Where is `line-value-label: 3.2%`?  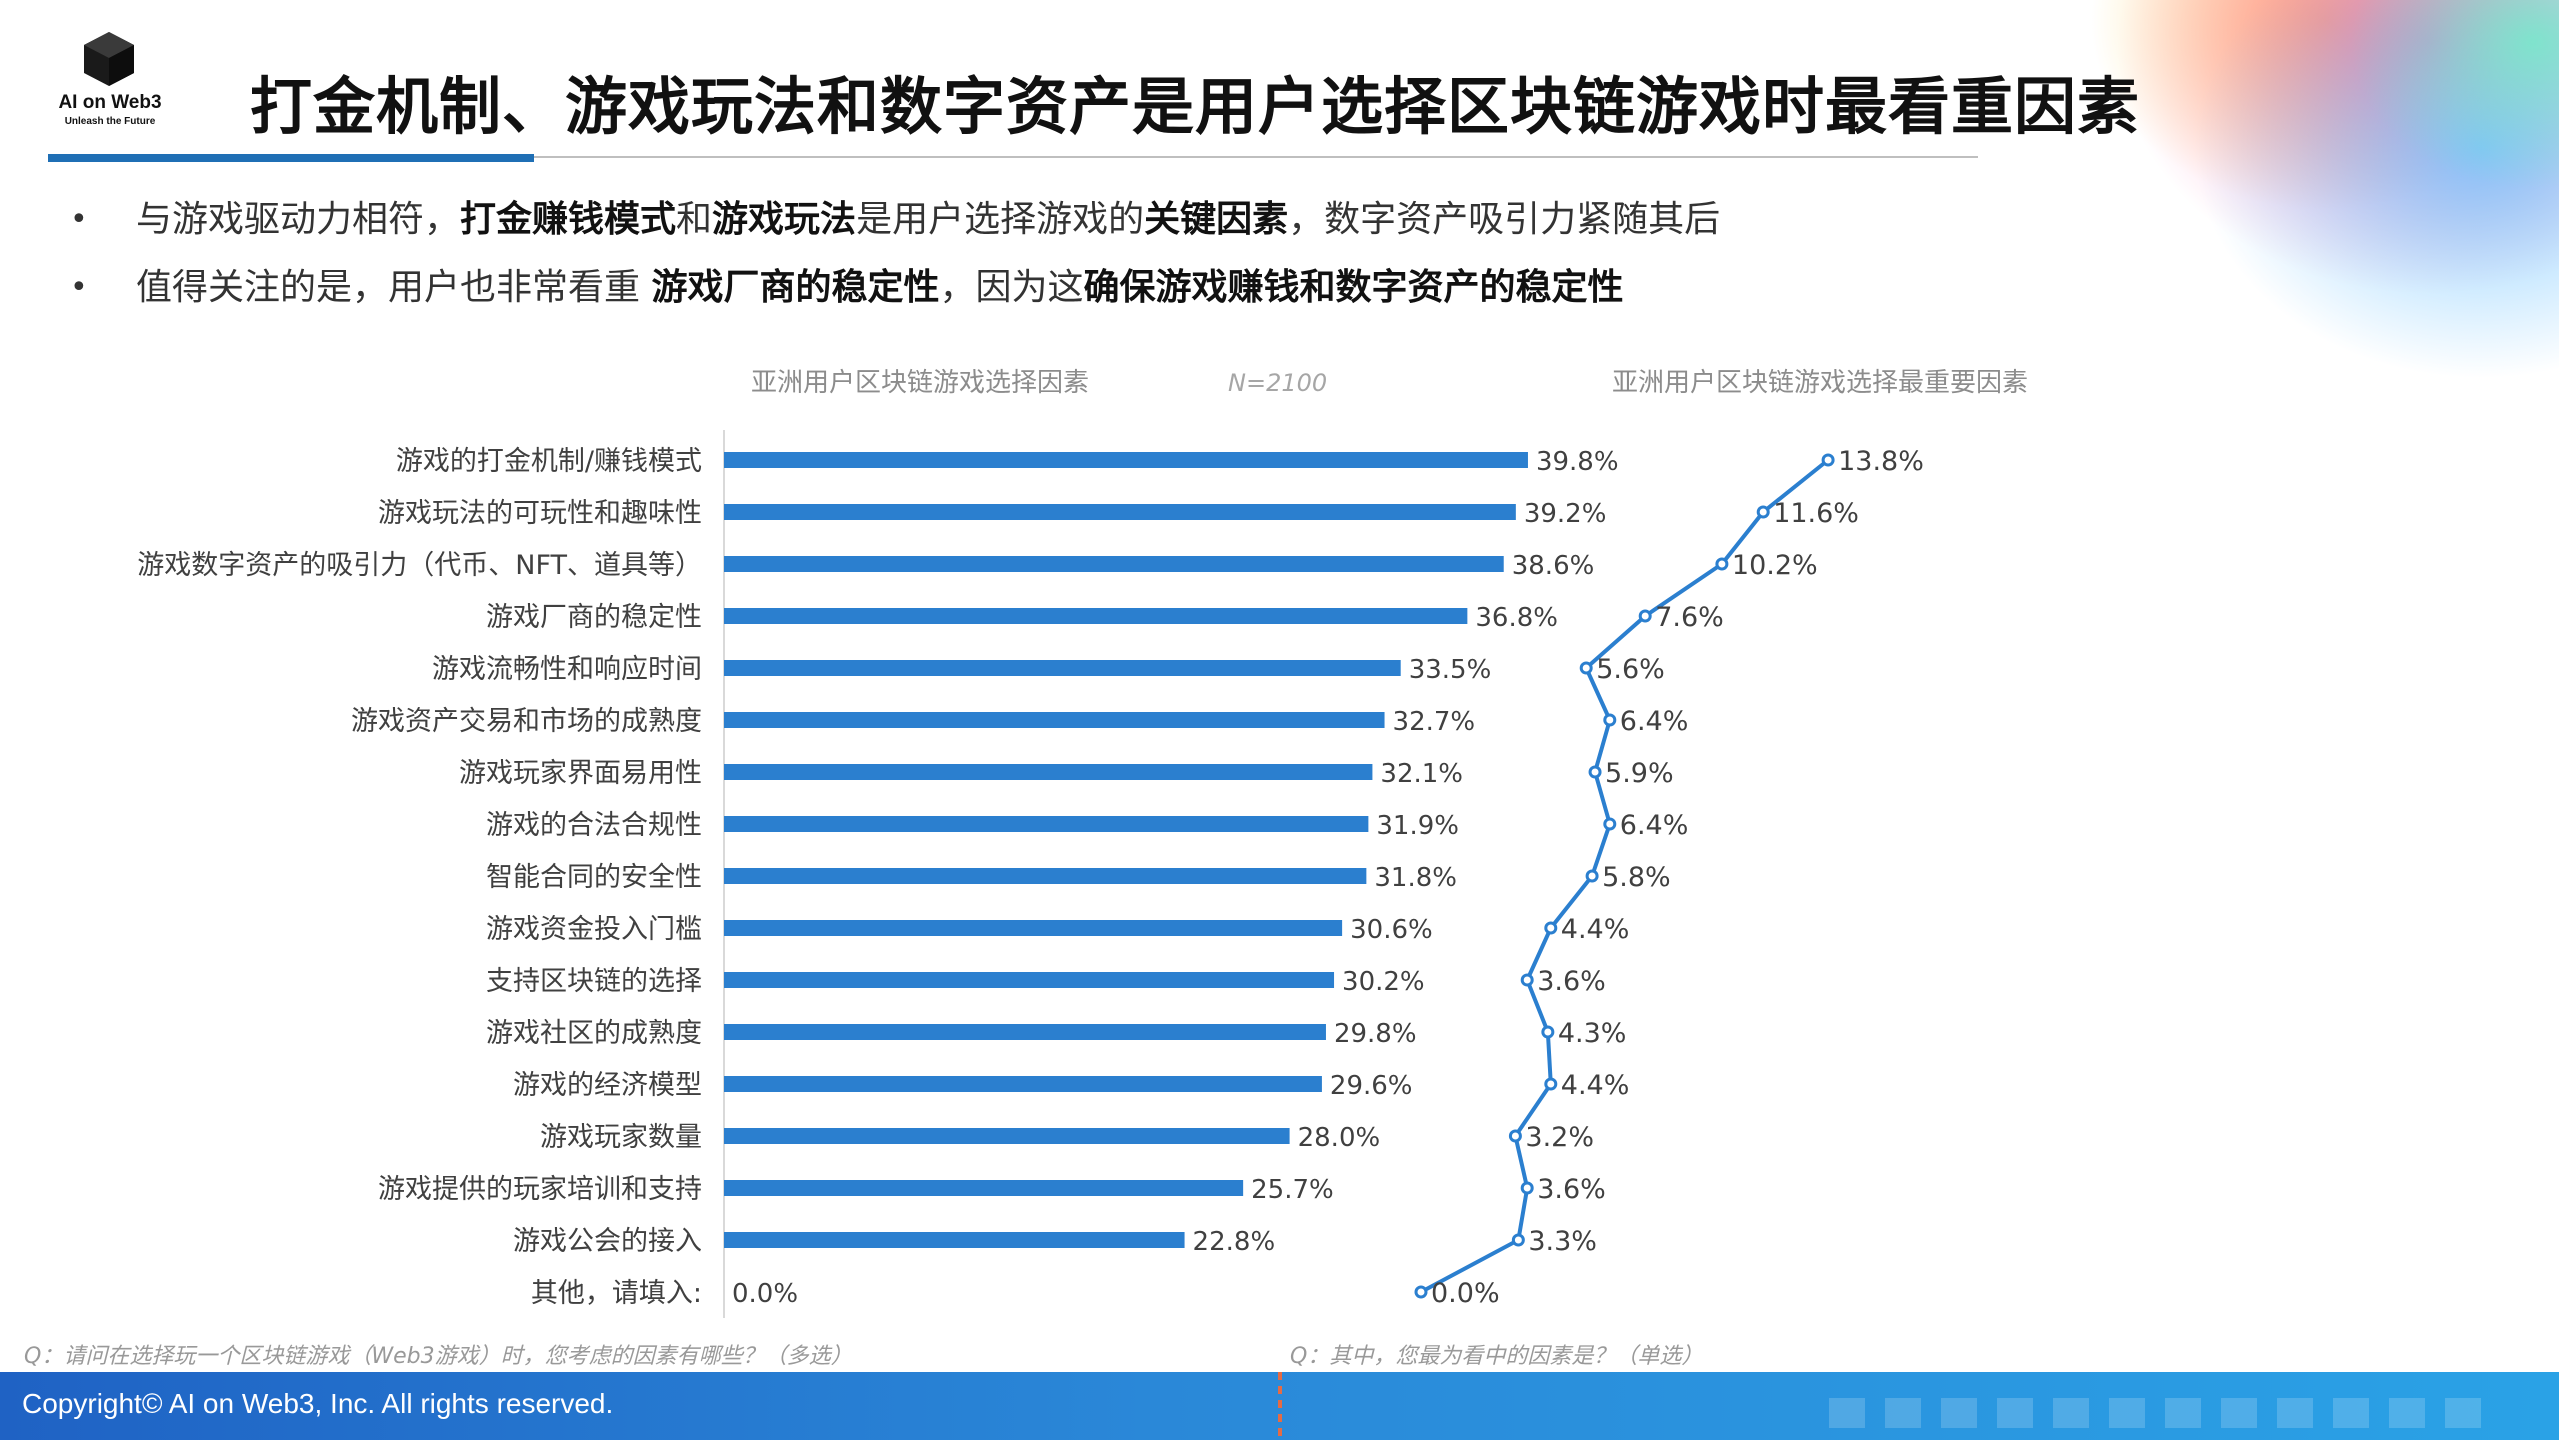
line-value-label: 3.2% is located at coordinates (1559, 1137).